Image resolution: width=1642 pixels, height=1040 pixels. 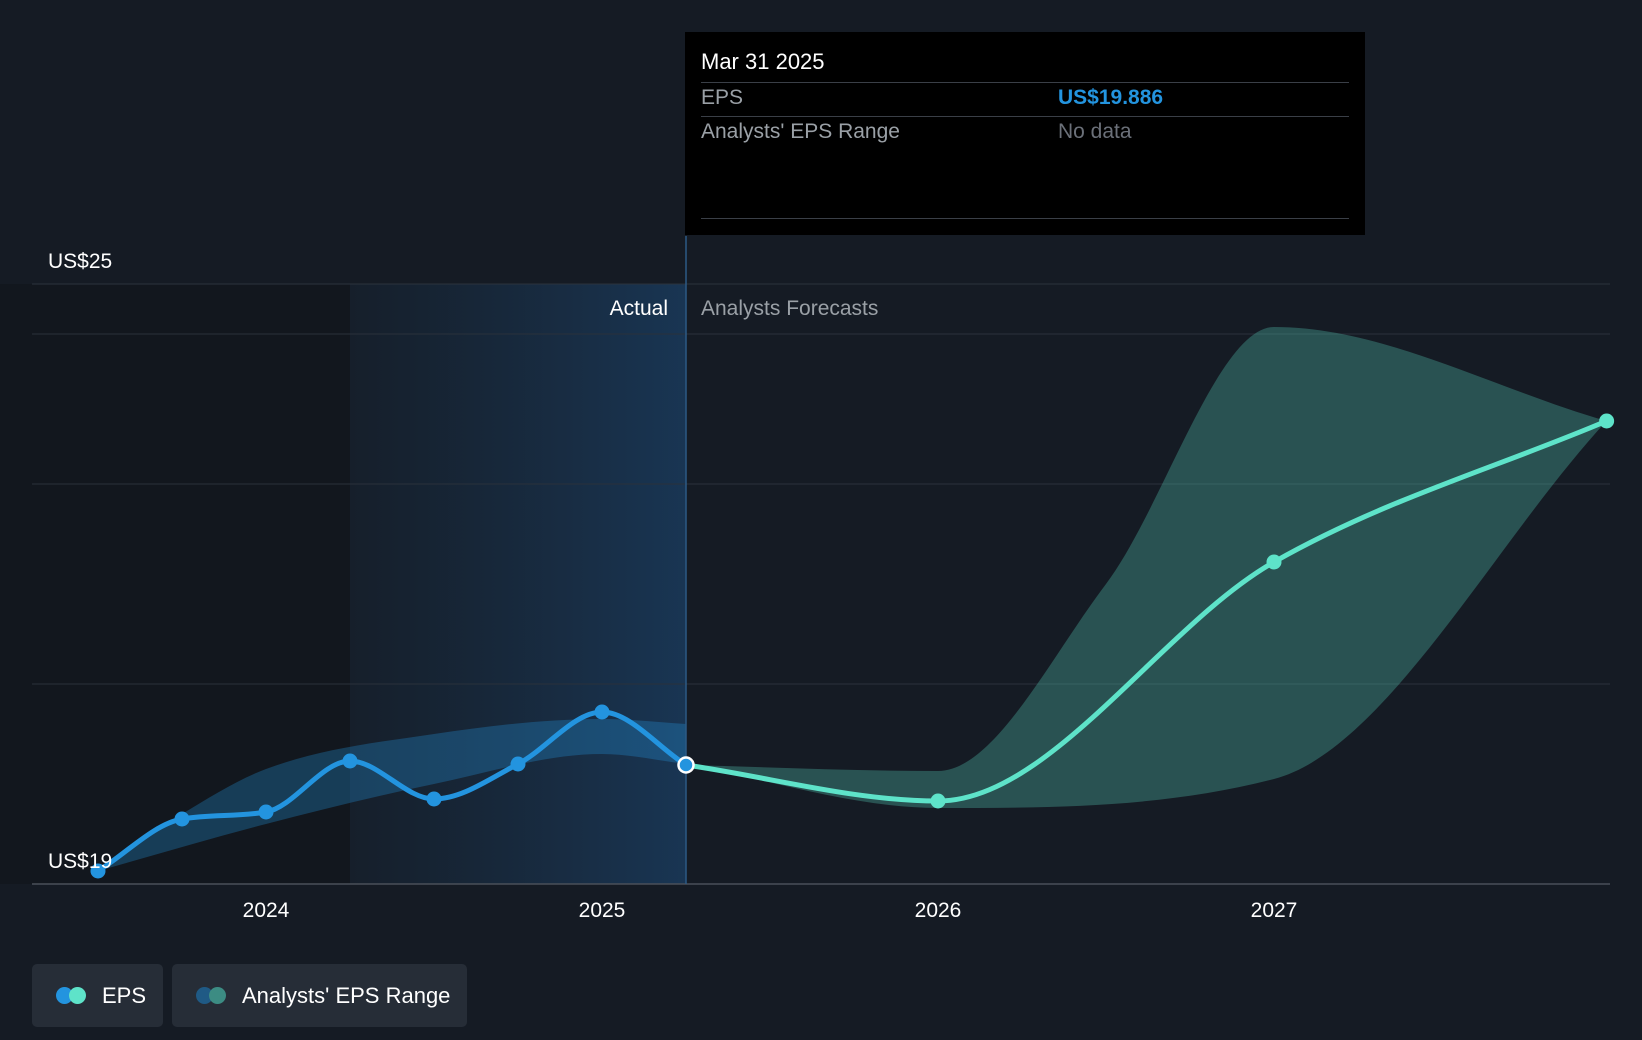 I want to click on x-tick-label: 2026, so click(x=938, y=910).